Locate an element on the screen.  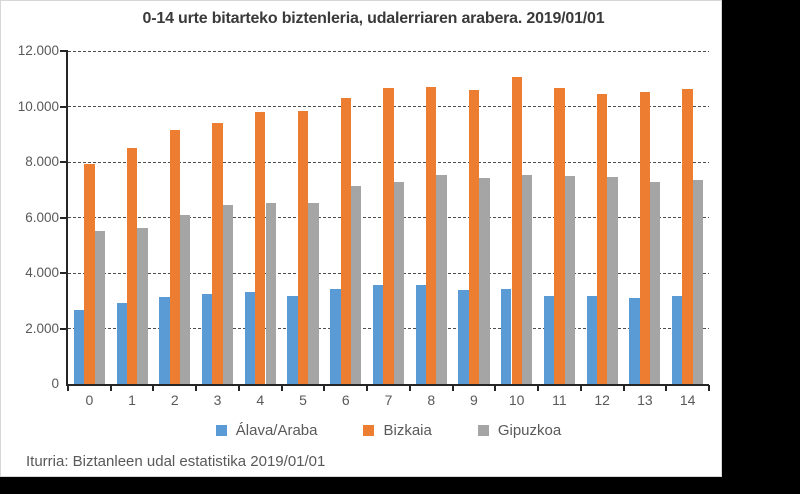
bar--lava-araba-12 is located at coordinates (591, 340).